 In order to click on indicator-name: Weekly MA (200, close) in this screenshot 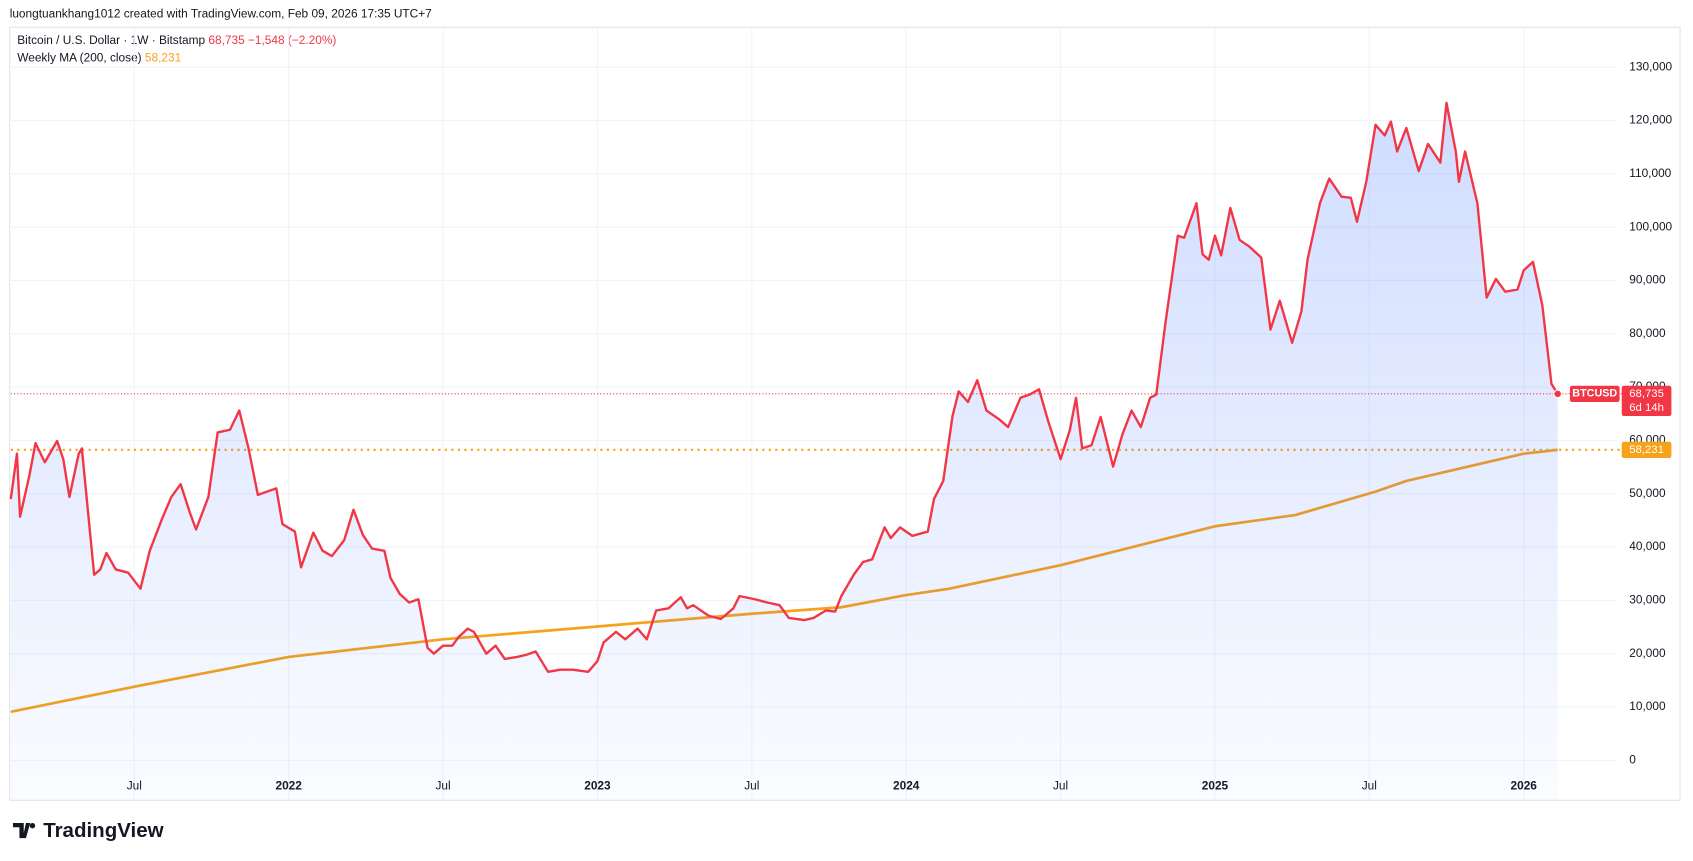, I will do `click(79, 58)`.